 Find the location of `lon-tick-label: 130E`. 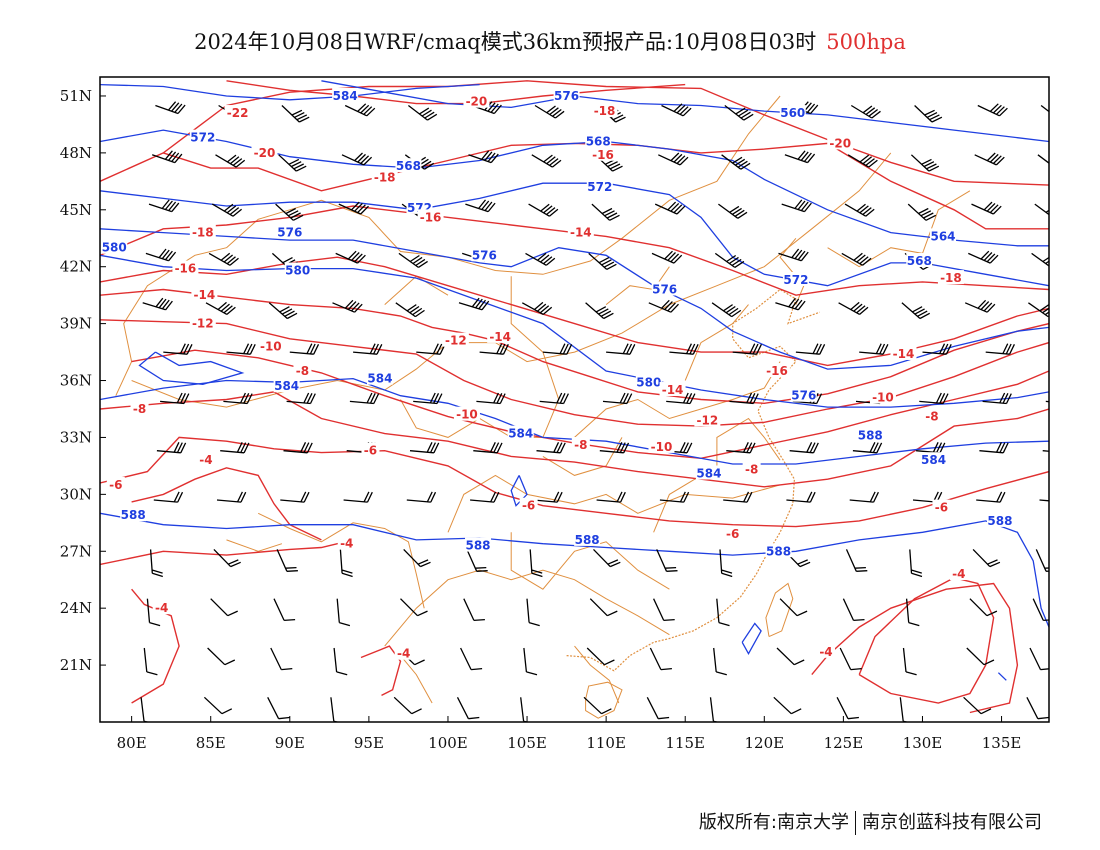

lon-tick-label: 130E is located at coordinates (923, 743).